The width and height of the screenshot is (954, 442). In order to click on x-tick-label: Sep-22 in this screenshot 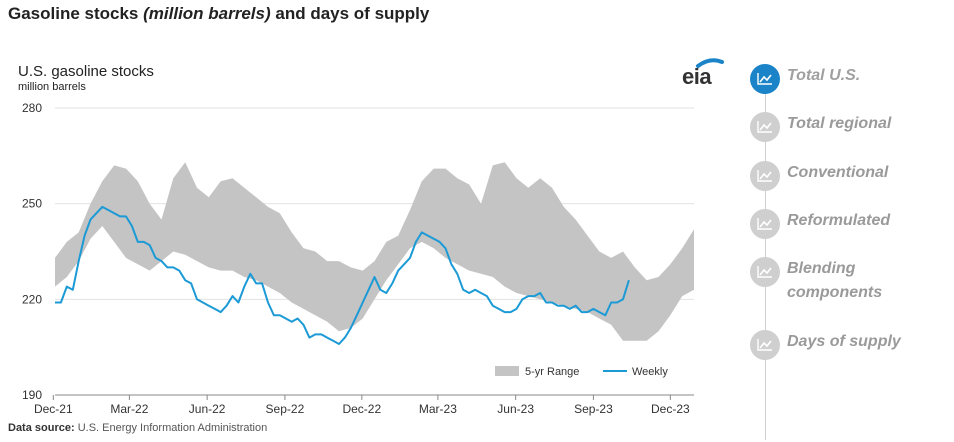, I will do `click(285, 409)`.